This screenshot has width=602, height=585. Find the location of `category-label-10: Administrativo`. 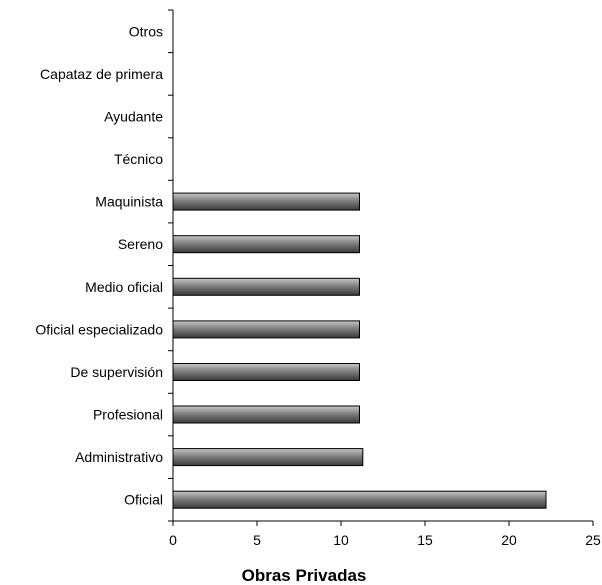

category-label-10: Administrativo is located at coordinates (119, 457).